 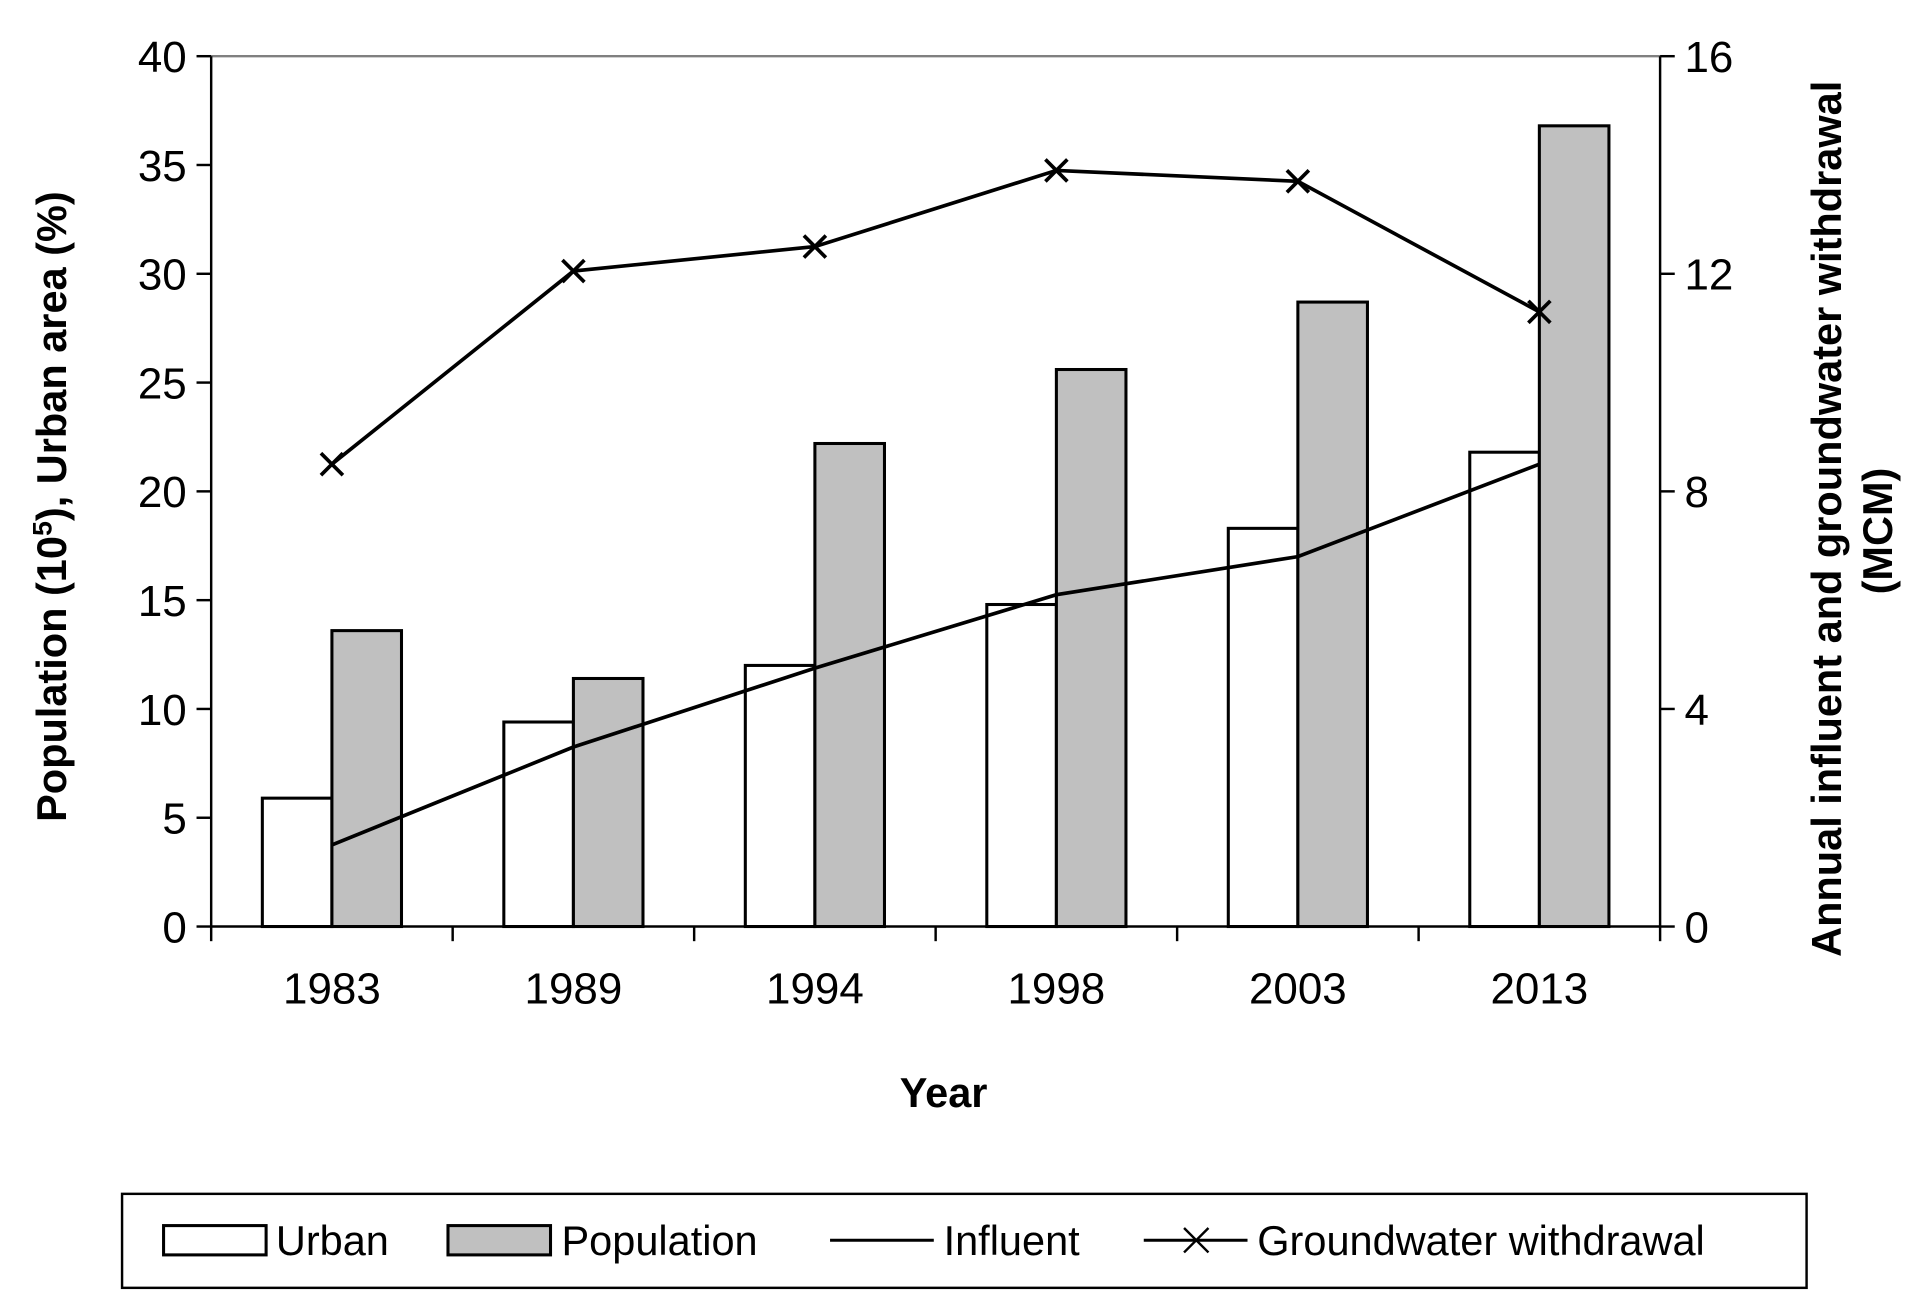 What do you see at coordinates (162, 710) in the screenshot?
I see `y-tick-label: 10` at bounding box center [162, 710].